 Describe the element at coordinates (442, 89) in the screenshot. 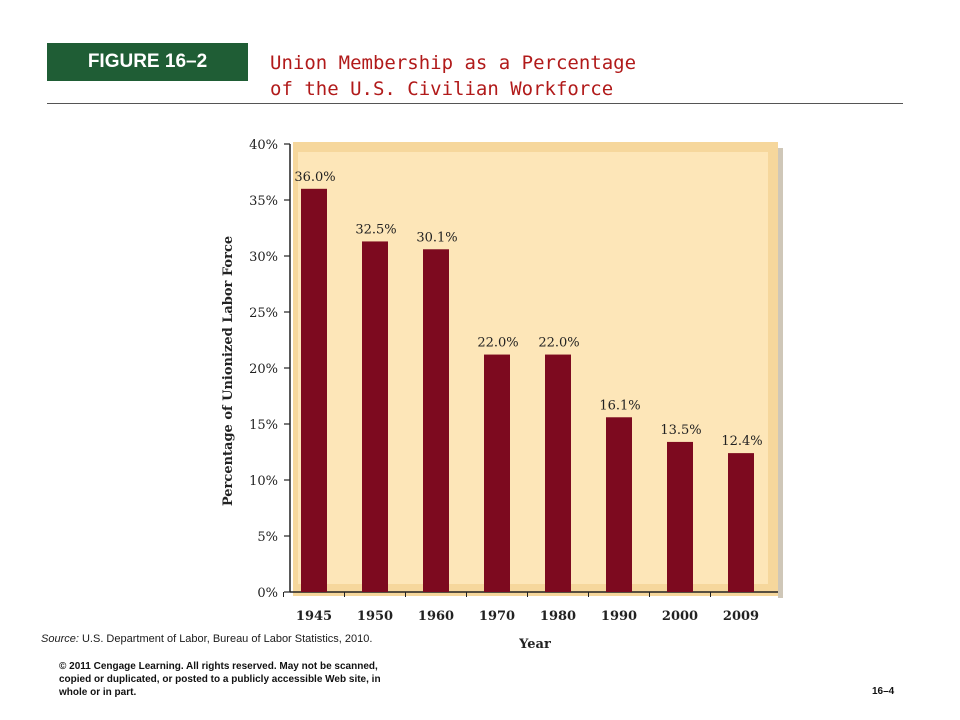

I see `figure-title-line-2: of the U.S. Civilian Workforce` at that location.